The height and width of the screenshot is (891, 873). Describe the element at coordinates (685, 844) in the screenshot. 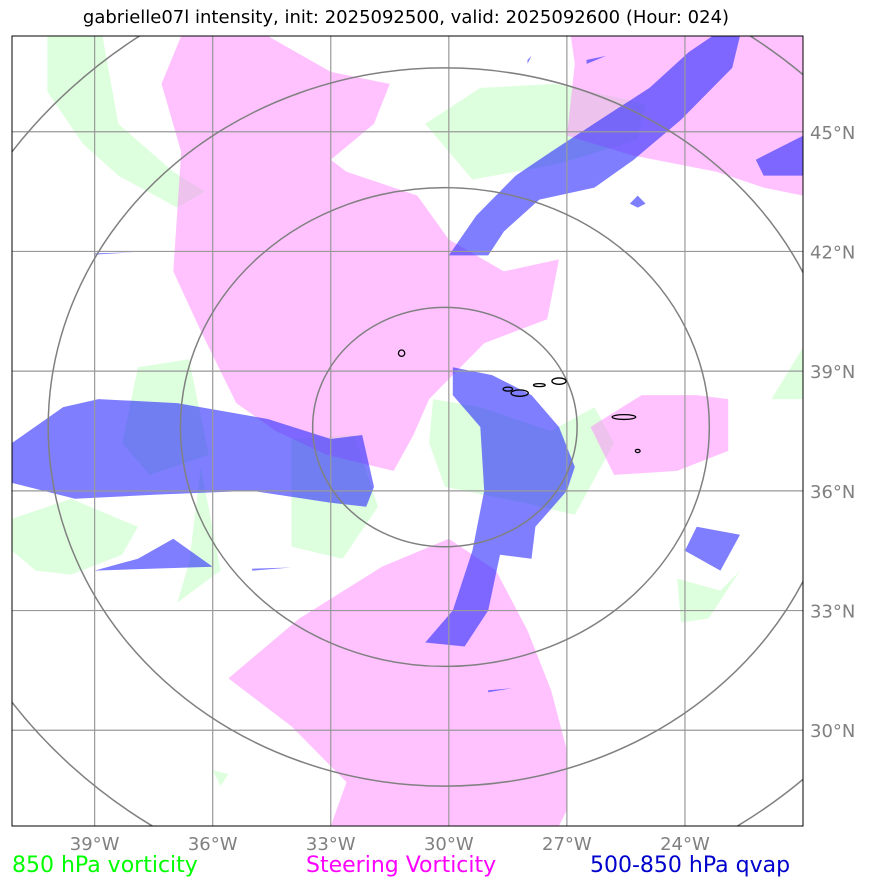

I see `lon-tick-label-5: 24°W` at that location.